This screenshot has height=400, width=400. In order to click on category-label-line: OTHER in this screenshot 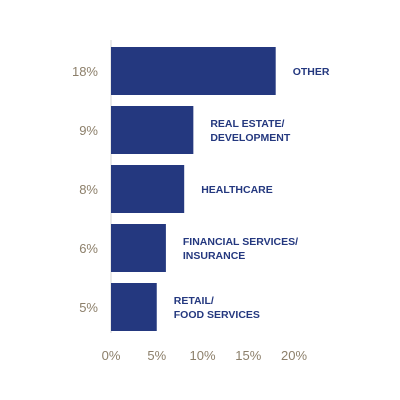, I will do `click(311, 72)`.